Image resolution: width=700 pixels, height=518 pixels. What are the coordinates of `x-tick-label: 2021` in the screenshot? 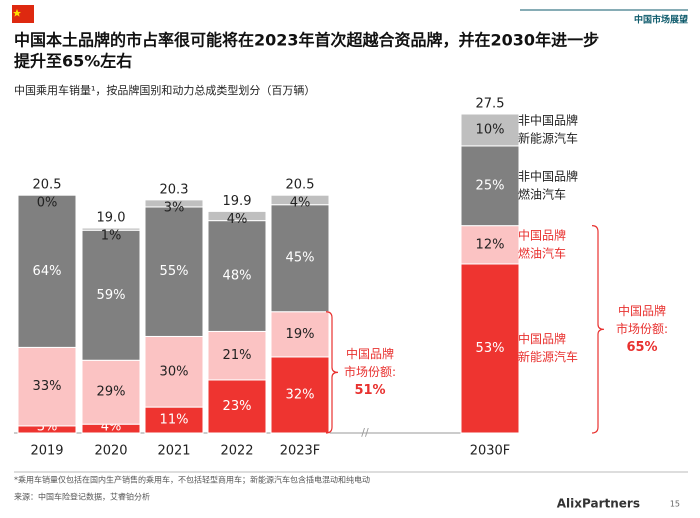 It's located at (173, 451).